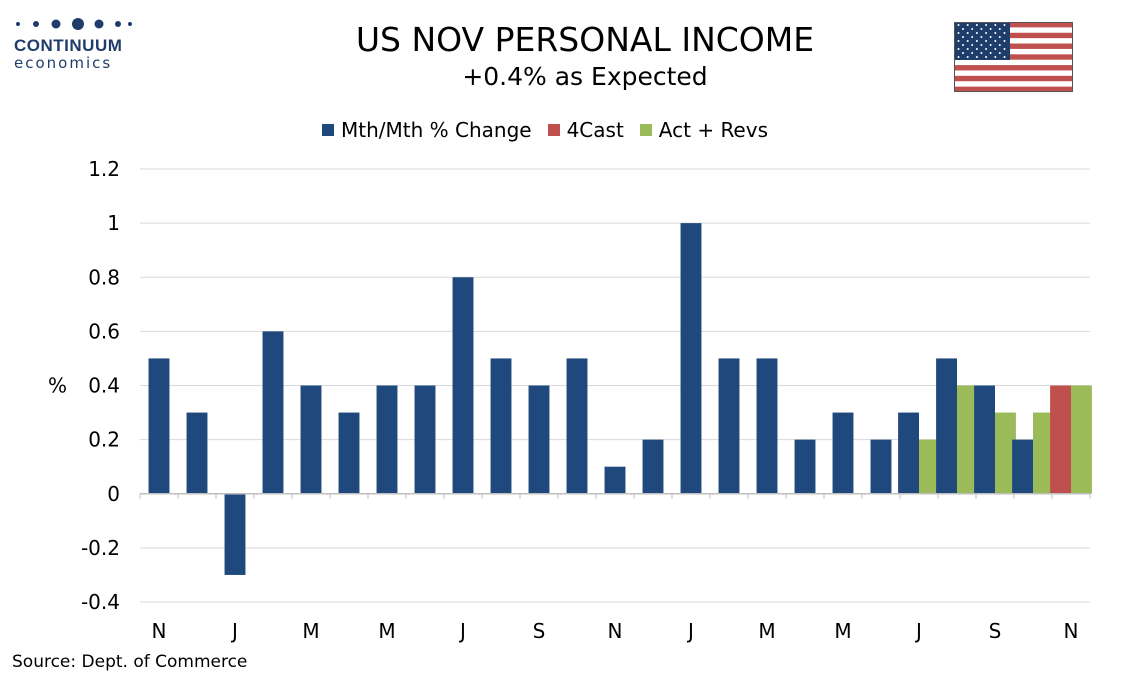 This screenshot has height=680, width=1134. What do you see at coordinates (104, 331) in the screenshot?
I see `y-tick-label: 0.6` at bounding box center [104, 331].